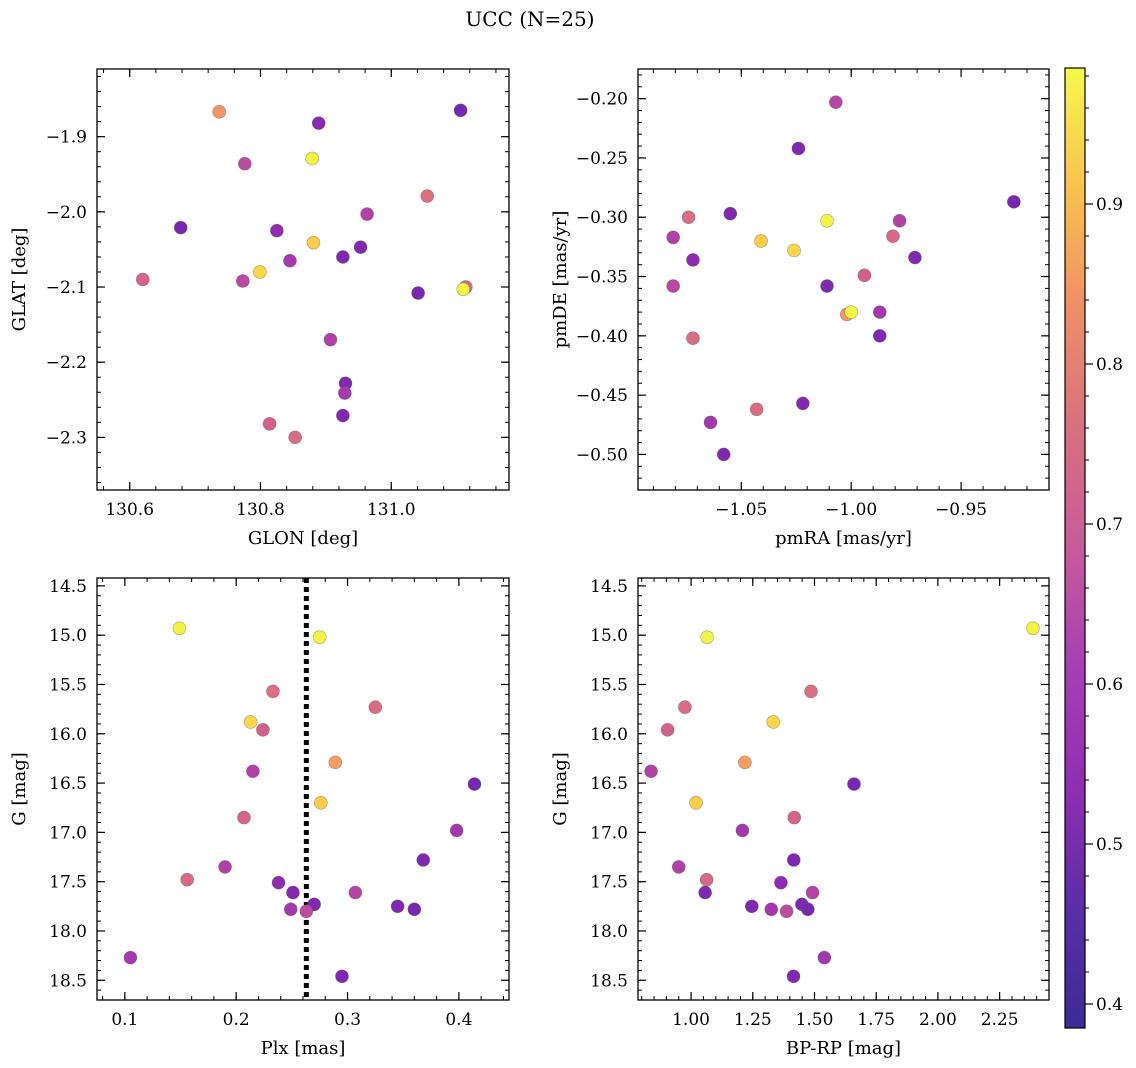  Describe the element at coordinates (602, 455) in the screenshot. I see `y-tick-label: −0.50` at that location.